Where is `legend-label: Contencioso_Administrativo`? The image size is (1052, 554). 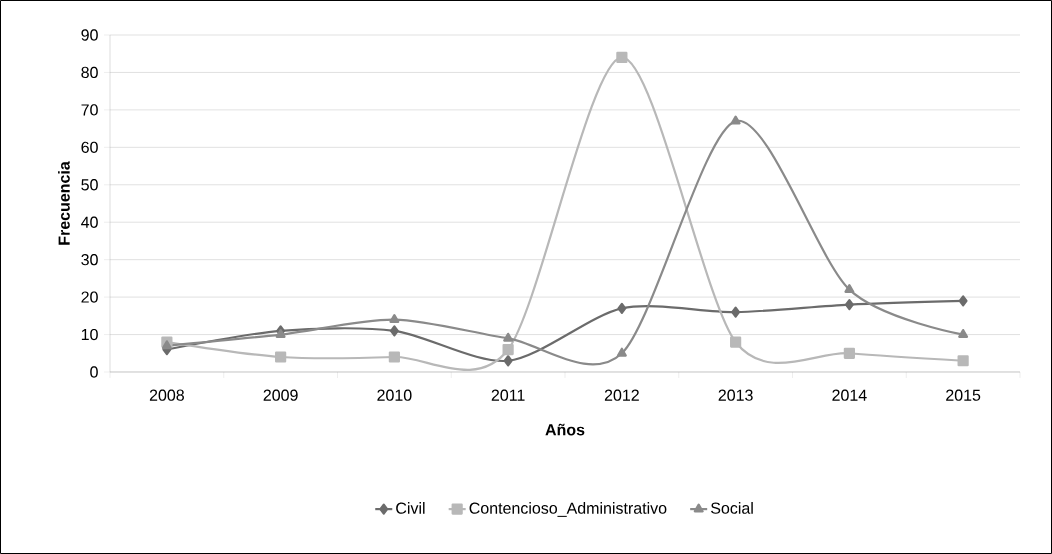
legend-label: Contencioso_Administrativo is located at coordinates (568, 509).